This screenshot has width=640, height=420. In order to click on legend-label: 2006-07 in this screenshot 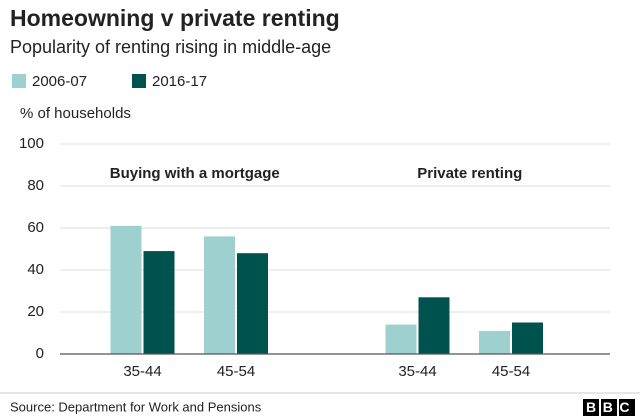, I will do `click(59, 81)`.